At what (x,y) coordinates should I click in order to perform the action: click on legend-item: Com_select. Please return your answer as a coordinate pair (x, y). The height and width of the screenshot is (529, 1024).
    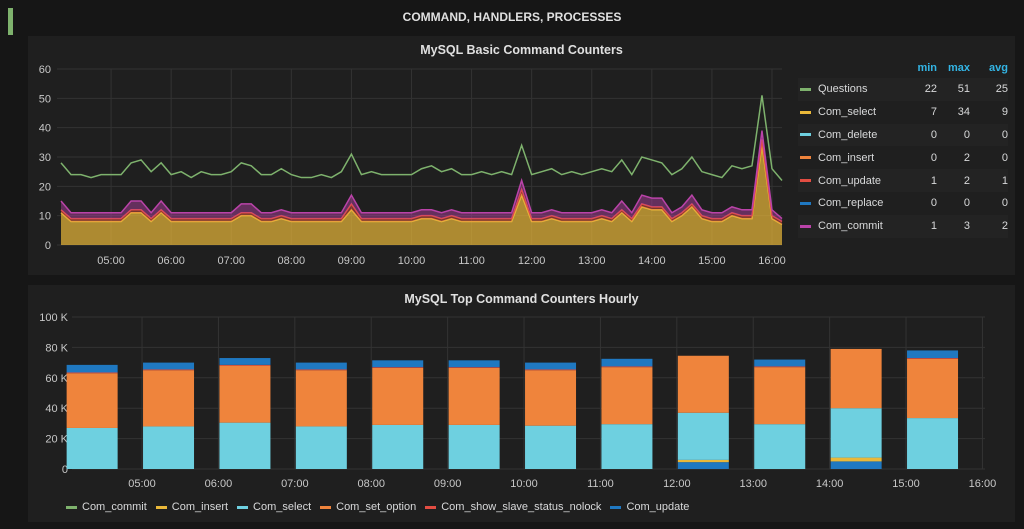
    Looking at the image, I should click on (274, 507).